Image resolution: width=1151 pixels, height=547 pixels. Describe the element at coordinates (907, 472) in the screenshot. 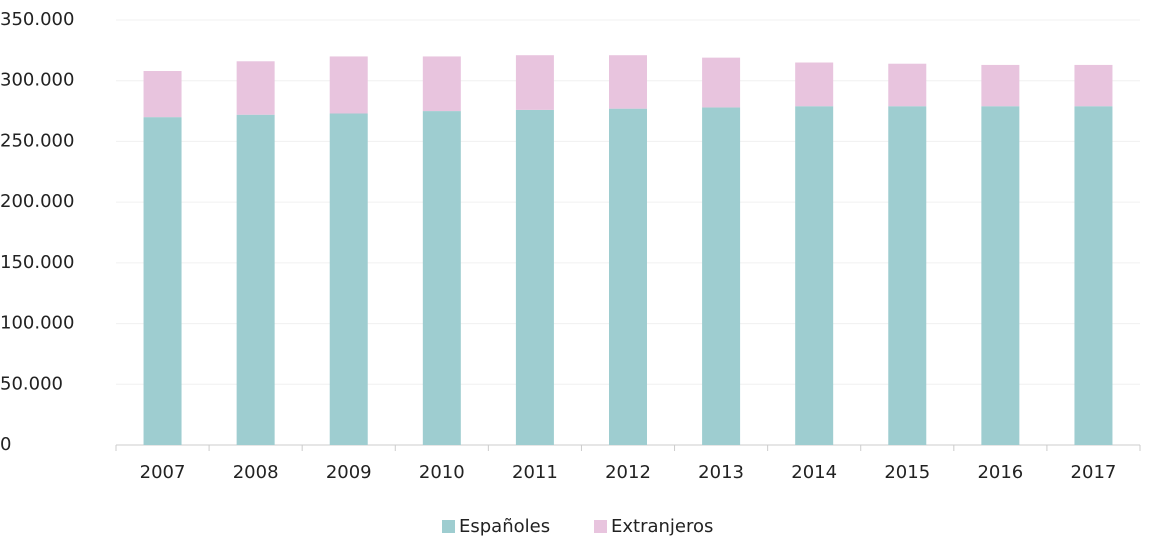

I see `x-tick-label: 2015` at that location.